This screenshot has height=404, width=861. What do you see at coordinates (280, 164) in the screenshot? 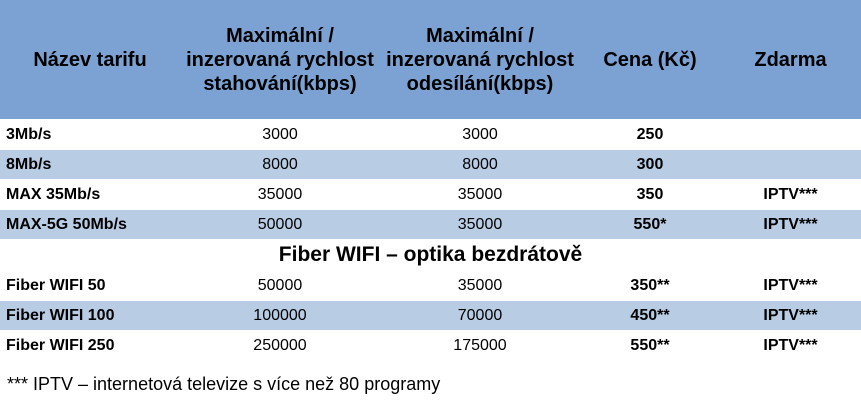
I see `download-speed: 8000` at bounding box center [280, 164].